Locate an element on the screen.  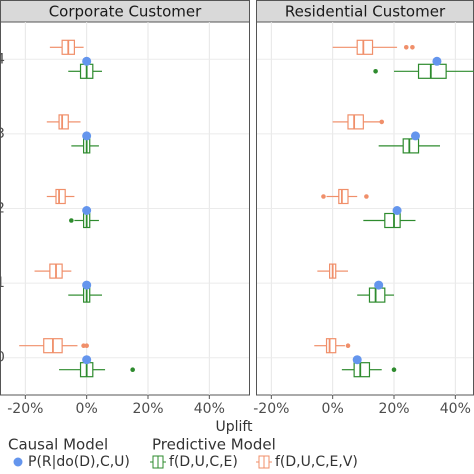
strip is located at coordinates (125, 11).